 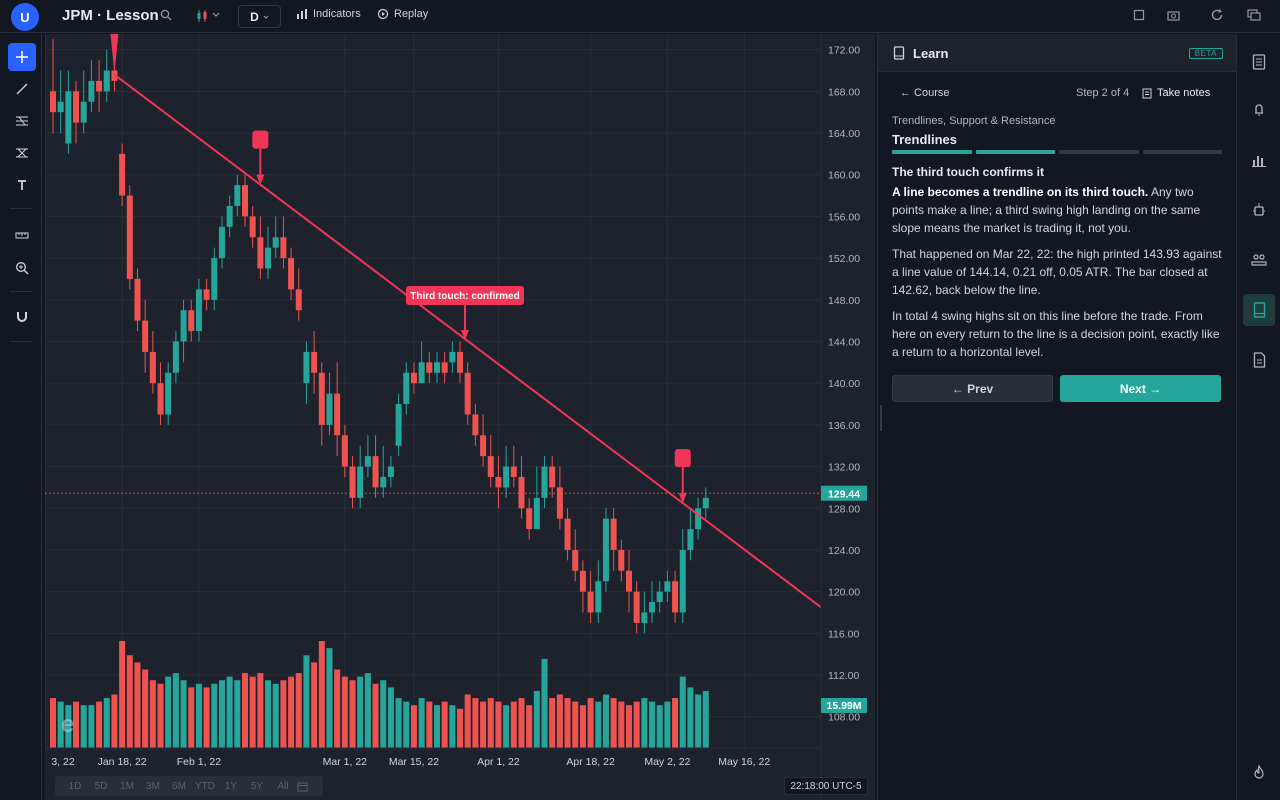 I want to click on range-5d: 5D, so click(x=101, y=786).